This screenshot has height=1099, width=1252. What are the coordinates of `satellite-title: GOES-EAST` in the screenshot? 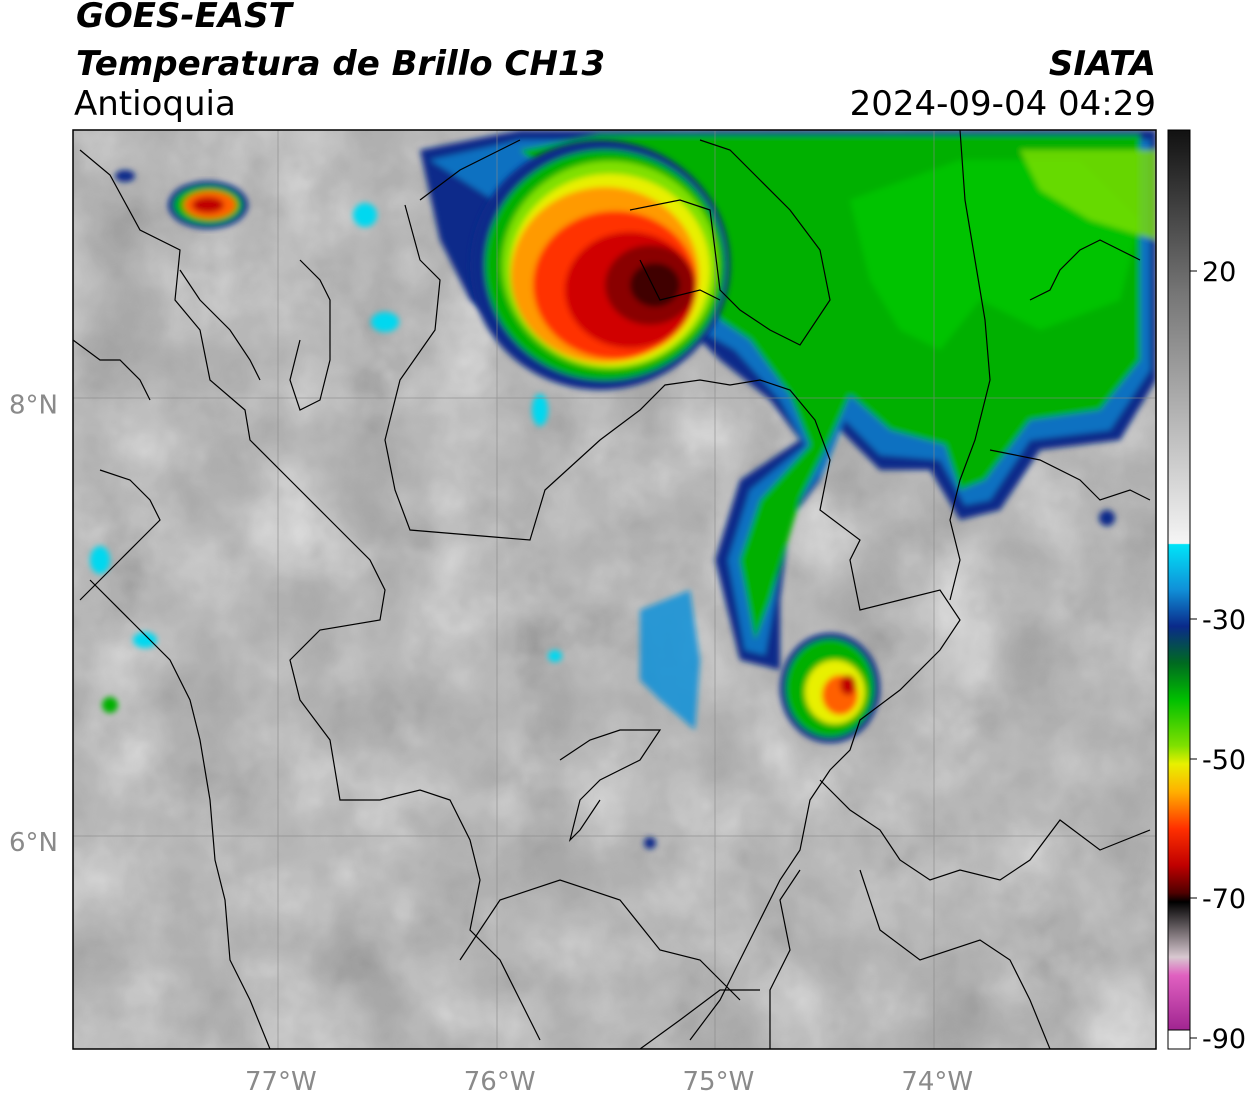 It's located at (184, 18).